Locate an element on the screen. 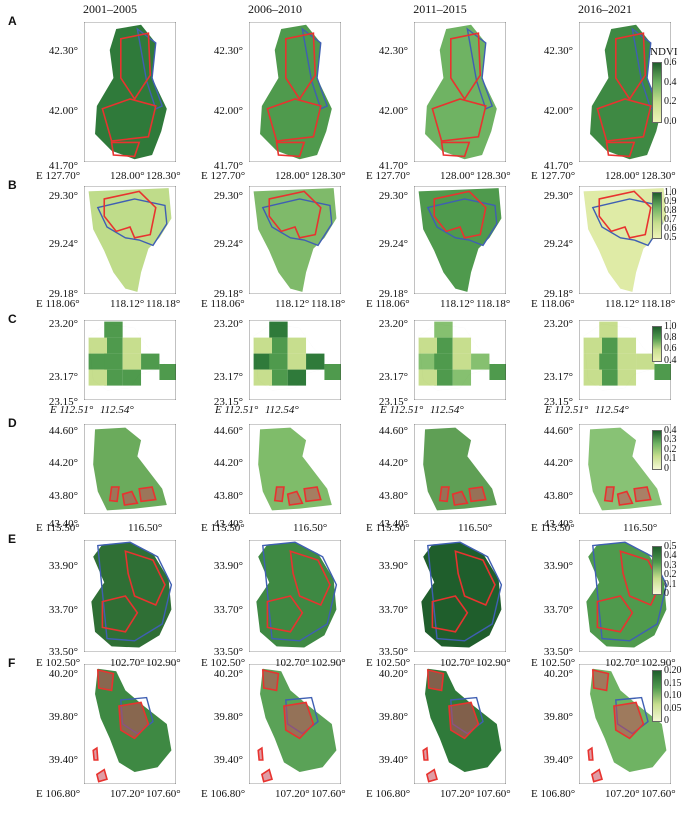 This screenshot has width=700, height=828. latitude-tick-label: 42.30° is located at coordinates (63, 51).